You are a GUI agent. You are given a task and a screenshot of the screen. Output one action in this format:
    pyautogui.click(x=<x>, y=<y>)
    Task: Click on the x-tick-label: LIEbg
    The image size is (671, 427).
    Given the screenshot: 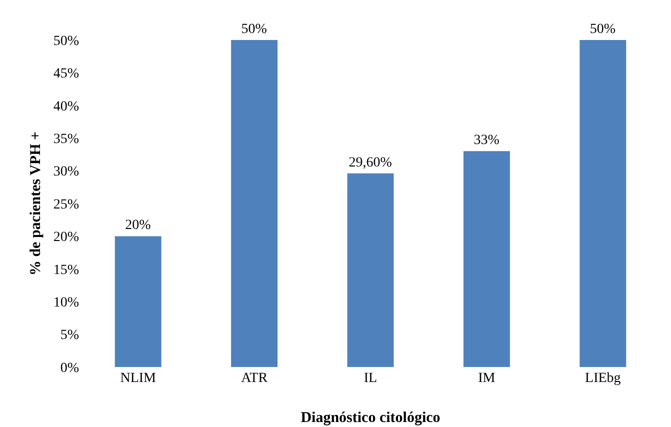 What is the action you would take?
    pyautogui.click(x=603, y=378)
    